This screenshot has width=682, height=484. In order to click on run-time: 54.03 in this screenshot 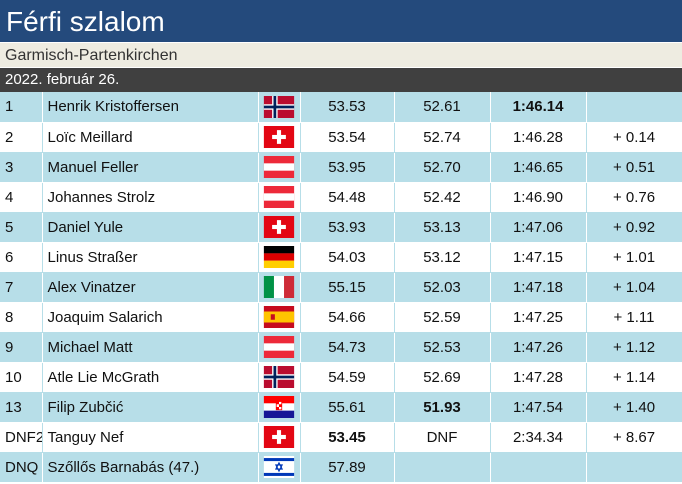, I will do `click(347, 257)`.